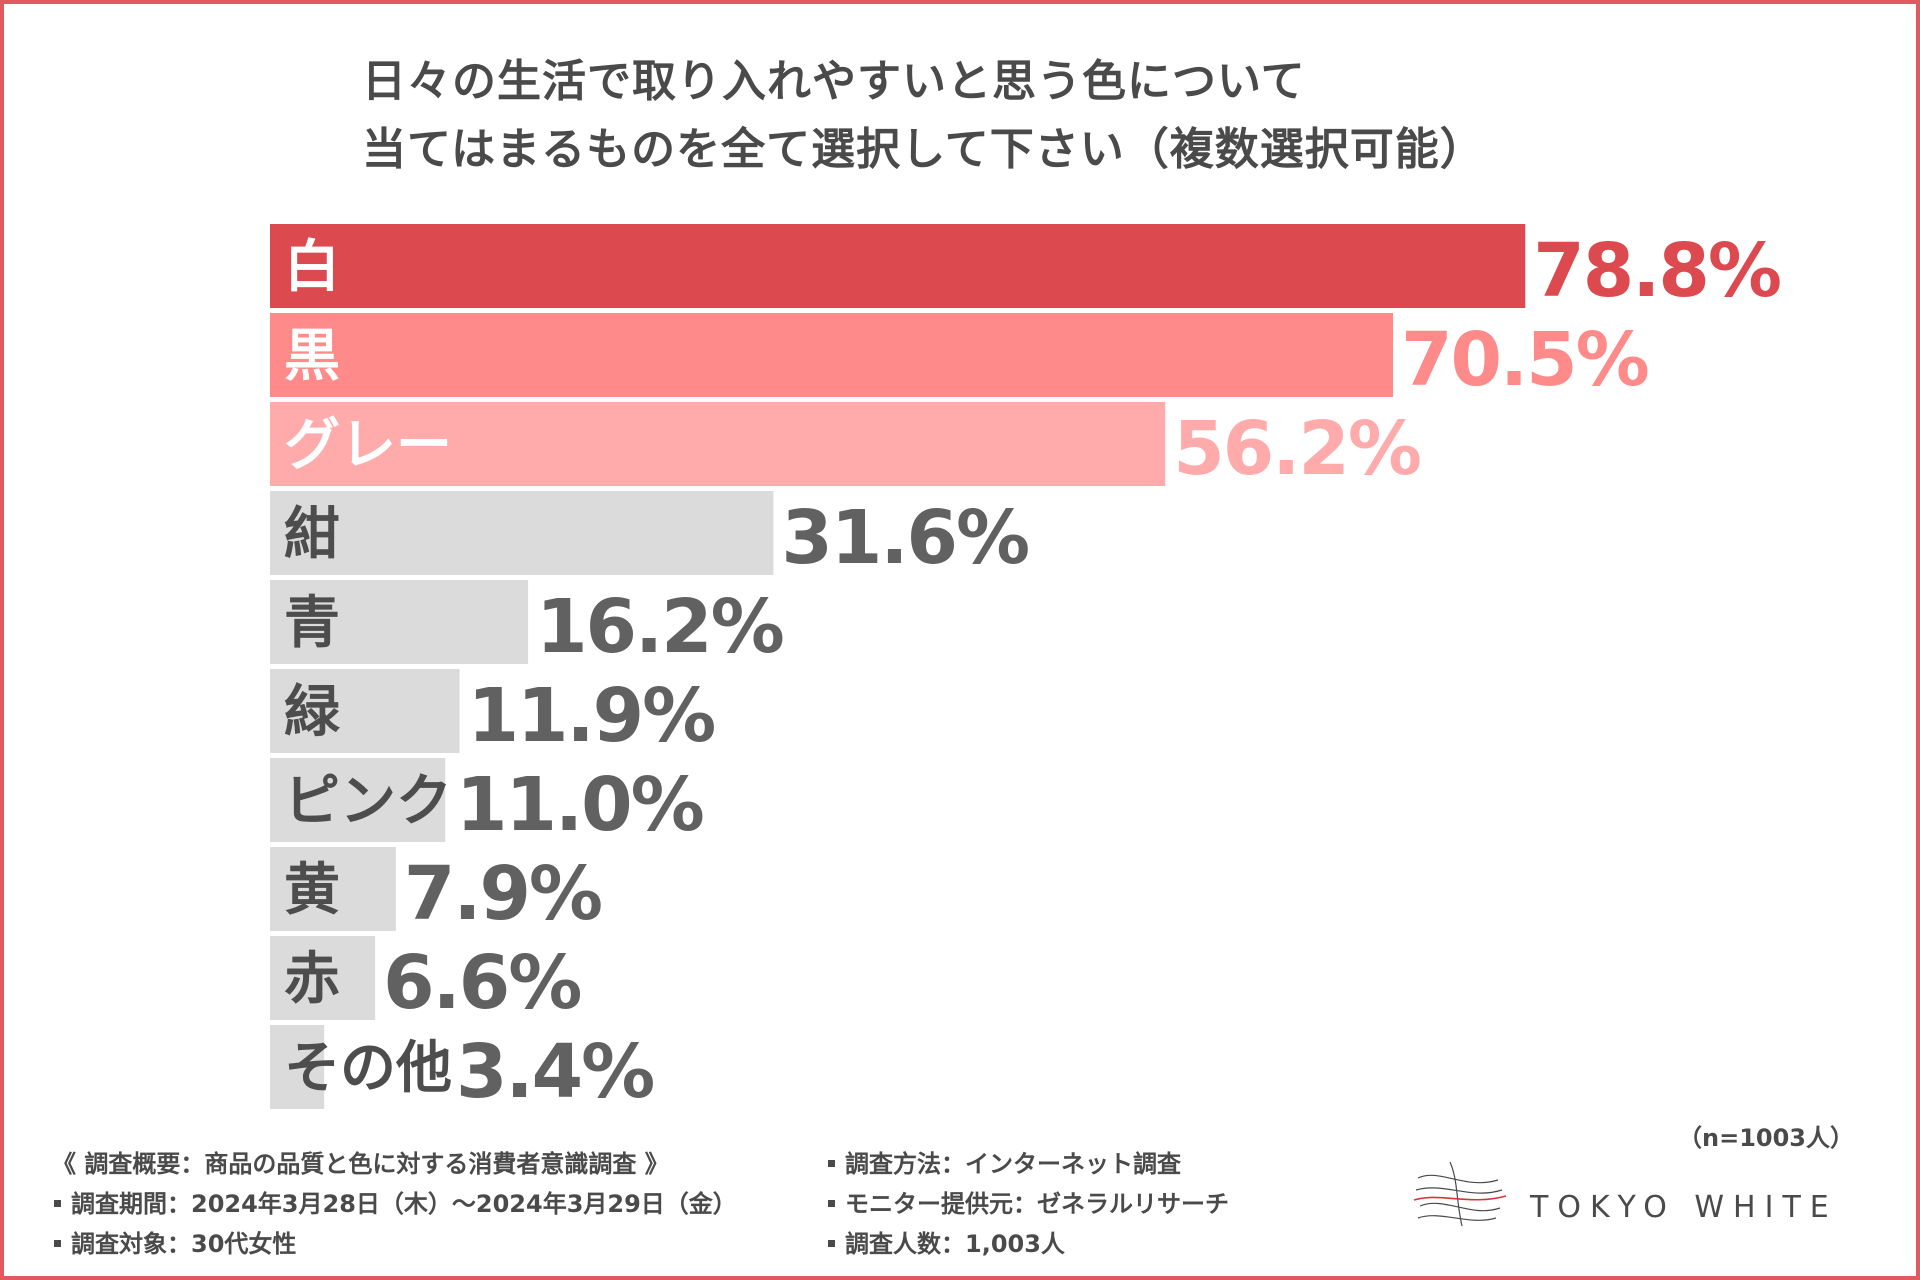 Image resolution: width=1920 pixels, height=1280 pixels. I want to click on brand-name: TOKYO WHITE, so click(1684, 1207).